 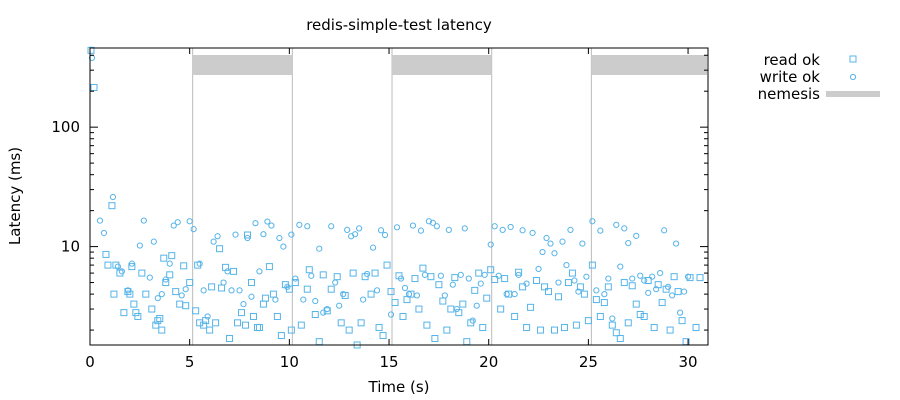 What do you see at coordinates (488, 362) in the screenshot?
I see `x-tick-label: 20` at bounding box center [488, 362].